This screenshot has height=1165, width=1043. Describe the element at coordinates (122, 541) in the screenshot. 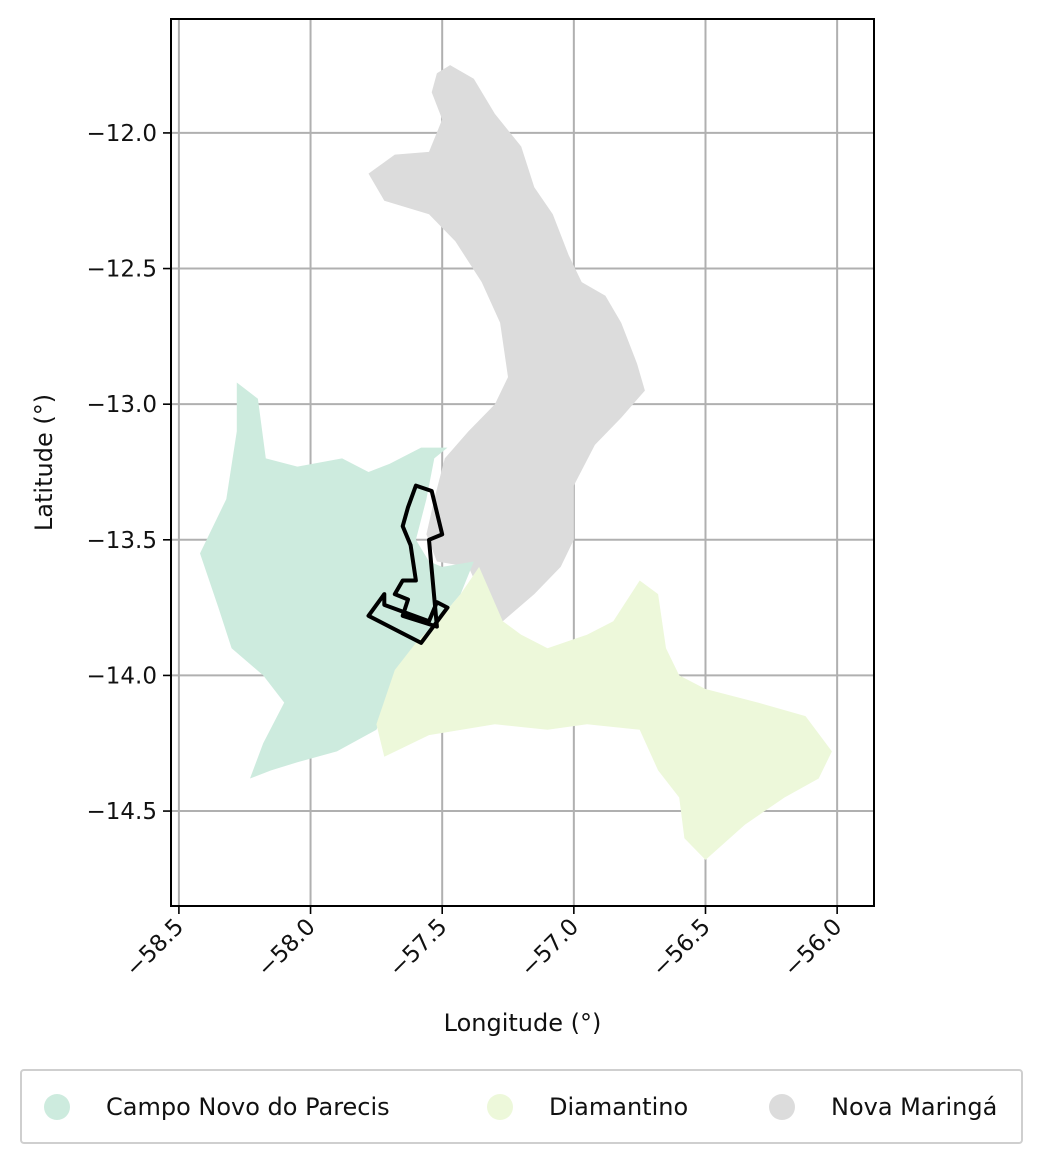

I see `y-tick-label-3: −13.5` at that location.